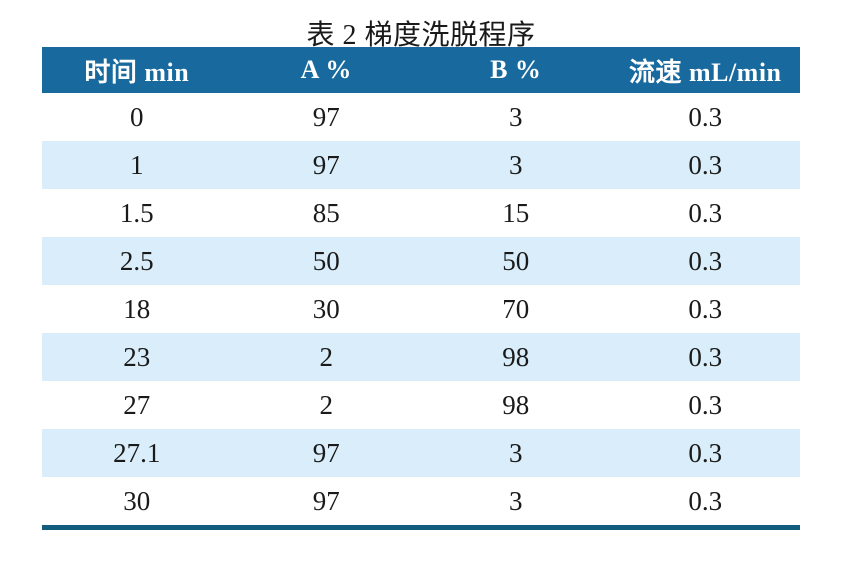  What do you see at coordinates (421, 405) in the screenshot?
I see `table-row: 27 2 98 0.3` at bounding box center [421, 405].